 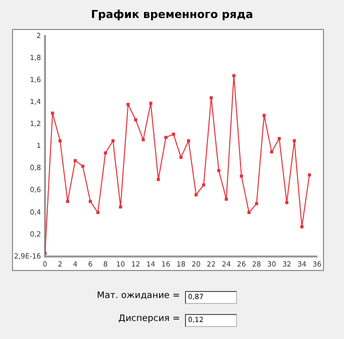 What do you see at coordinates (172, 14) in the screenshot?
I see `chart-title: График временного ряда` at bounding box center [172, 14].